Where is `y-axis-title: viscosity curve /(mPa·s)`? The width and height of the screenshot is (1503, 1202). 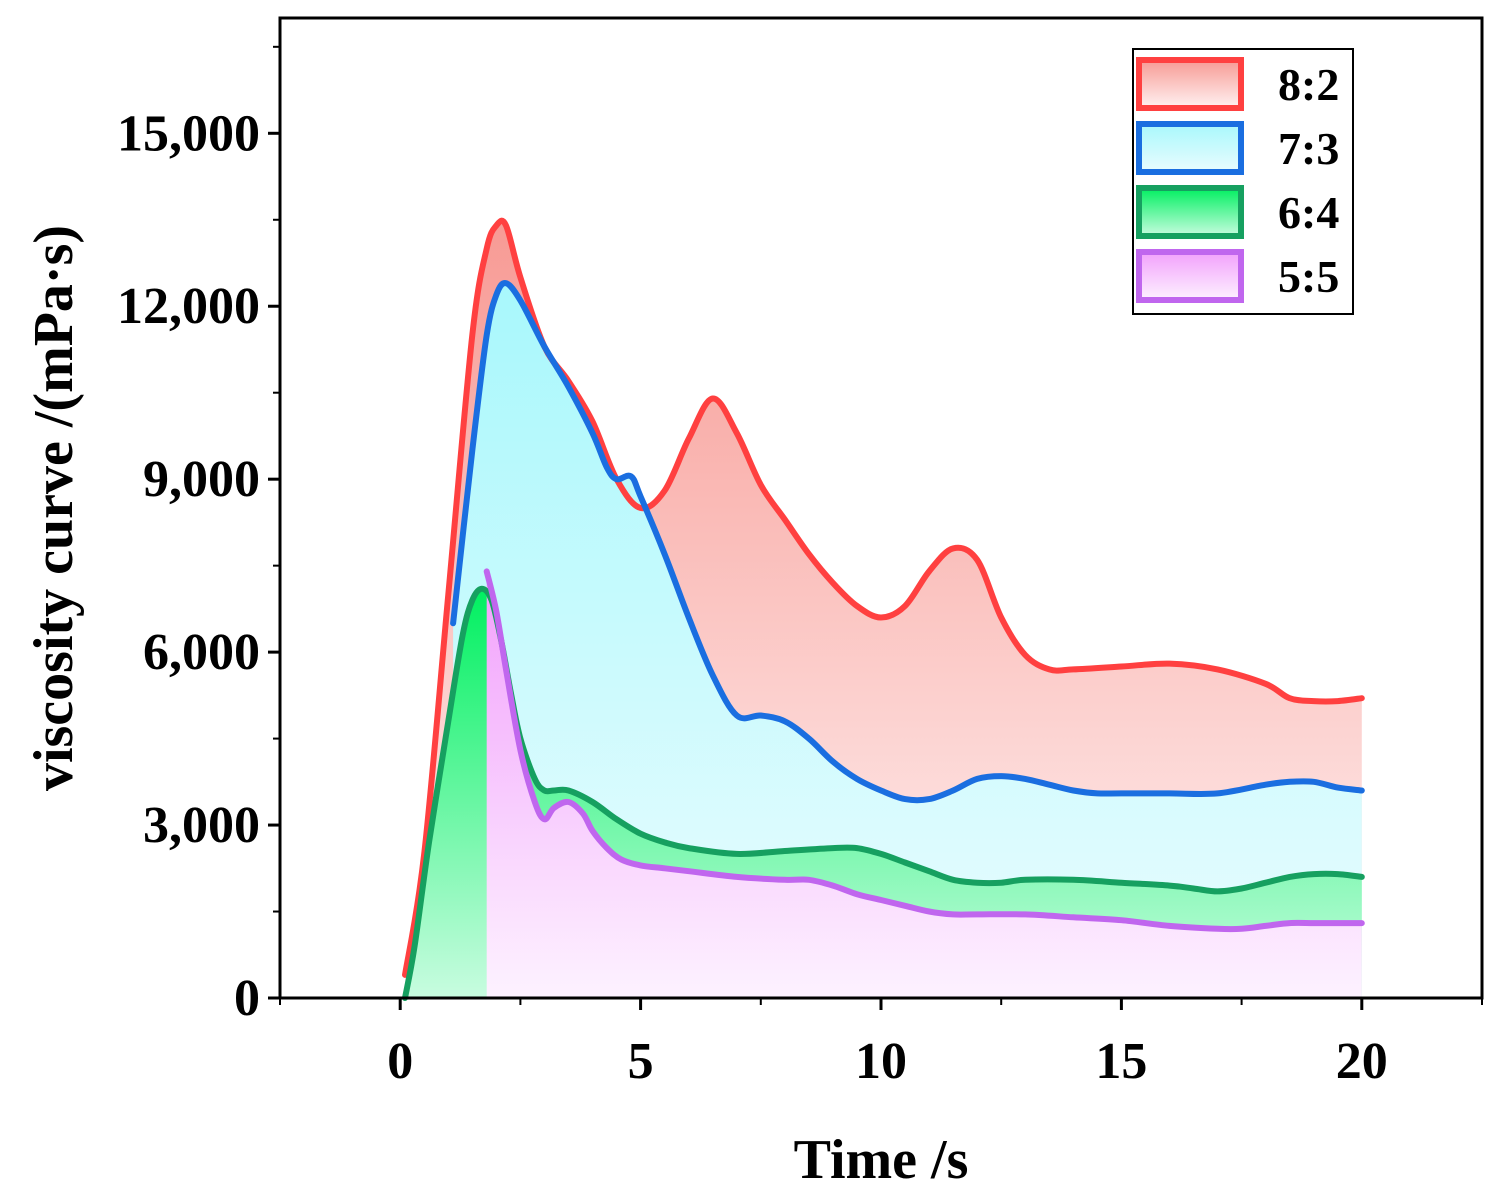
y-axis-title: viscosity curve /(mPa·s) is located at coordinates (54, 508).